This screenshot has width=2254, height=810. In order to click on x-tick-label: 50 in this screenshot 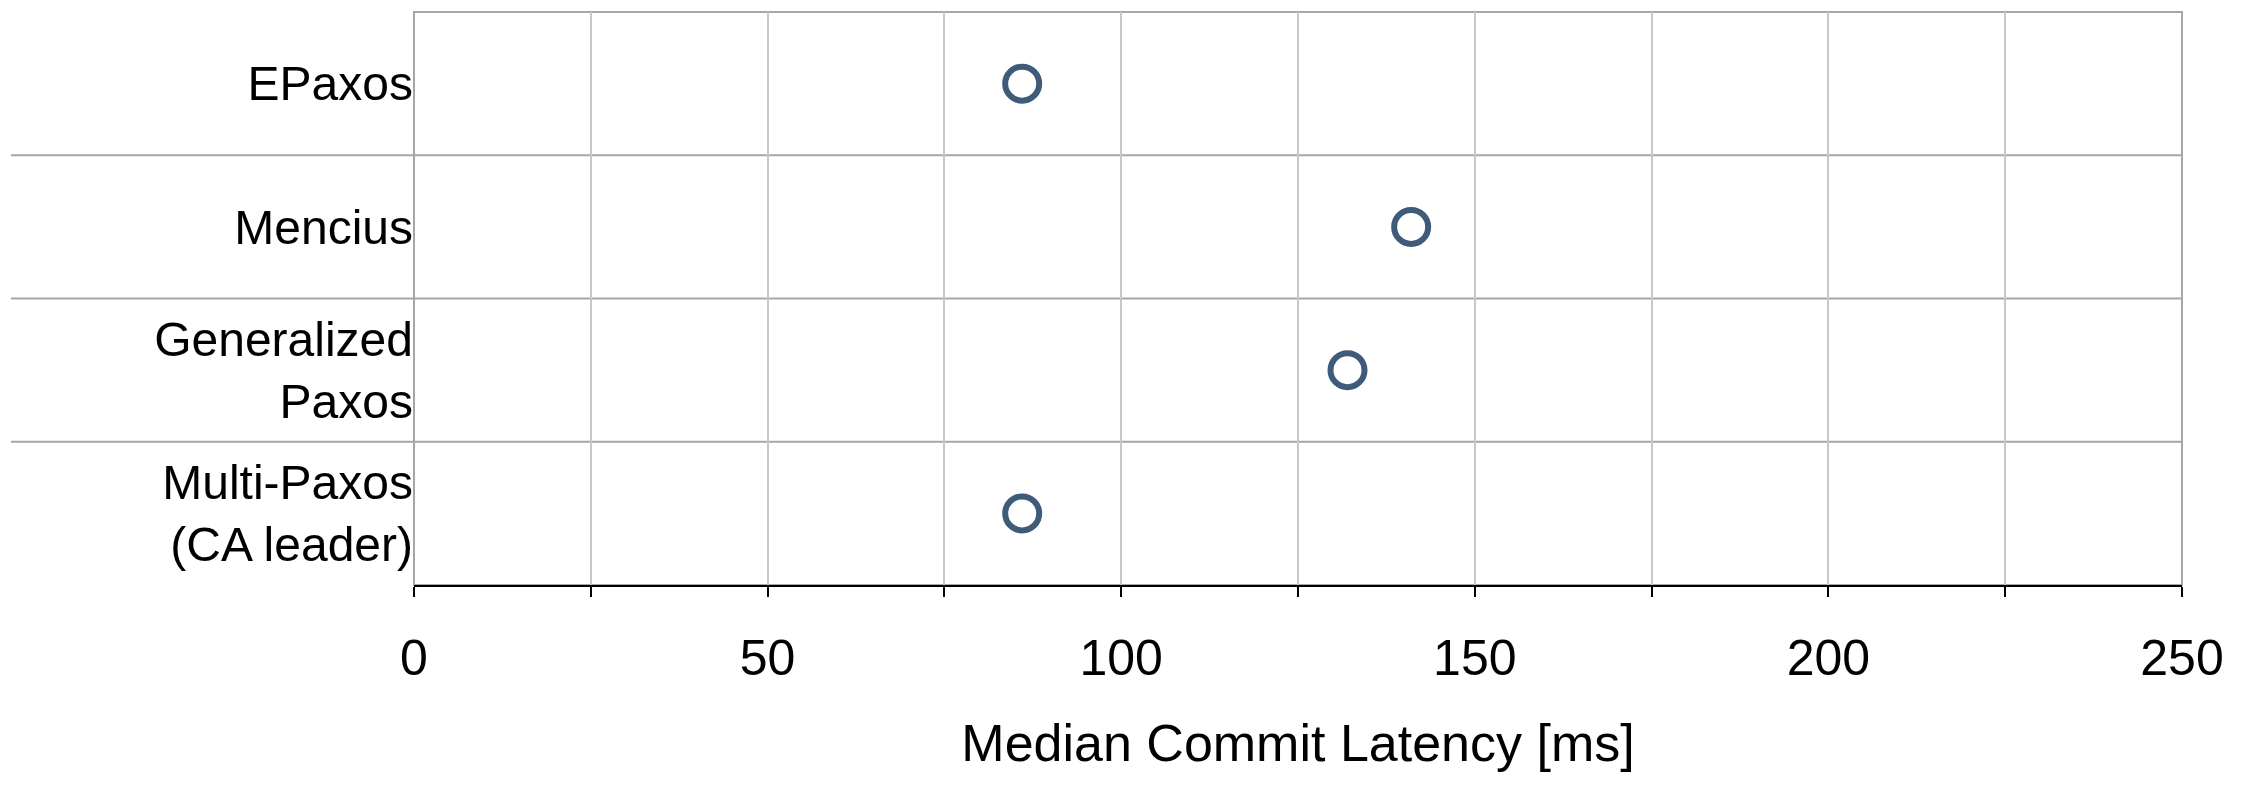, I will do `click(767, 658)`.